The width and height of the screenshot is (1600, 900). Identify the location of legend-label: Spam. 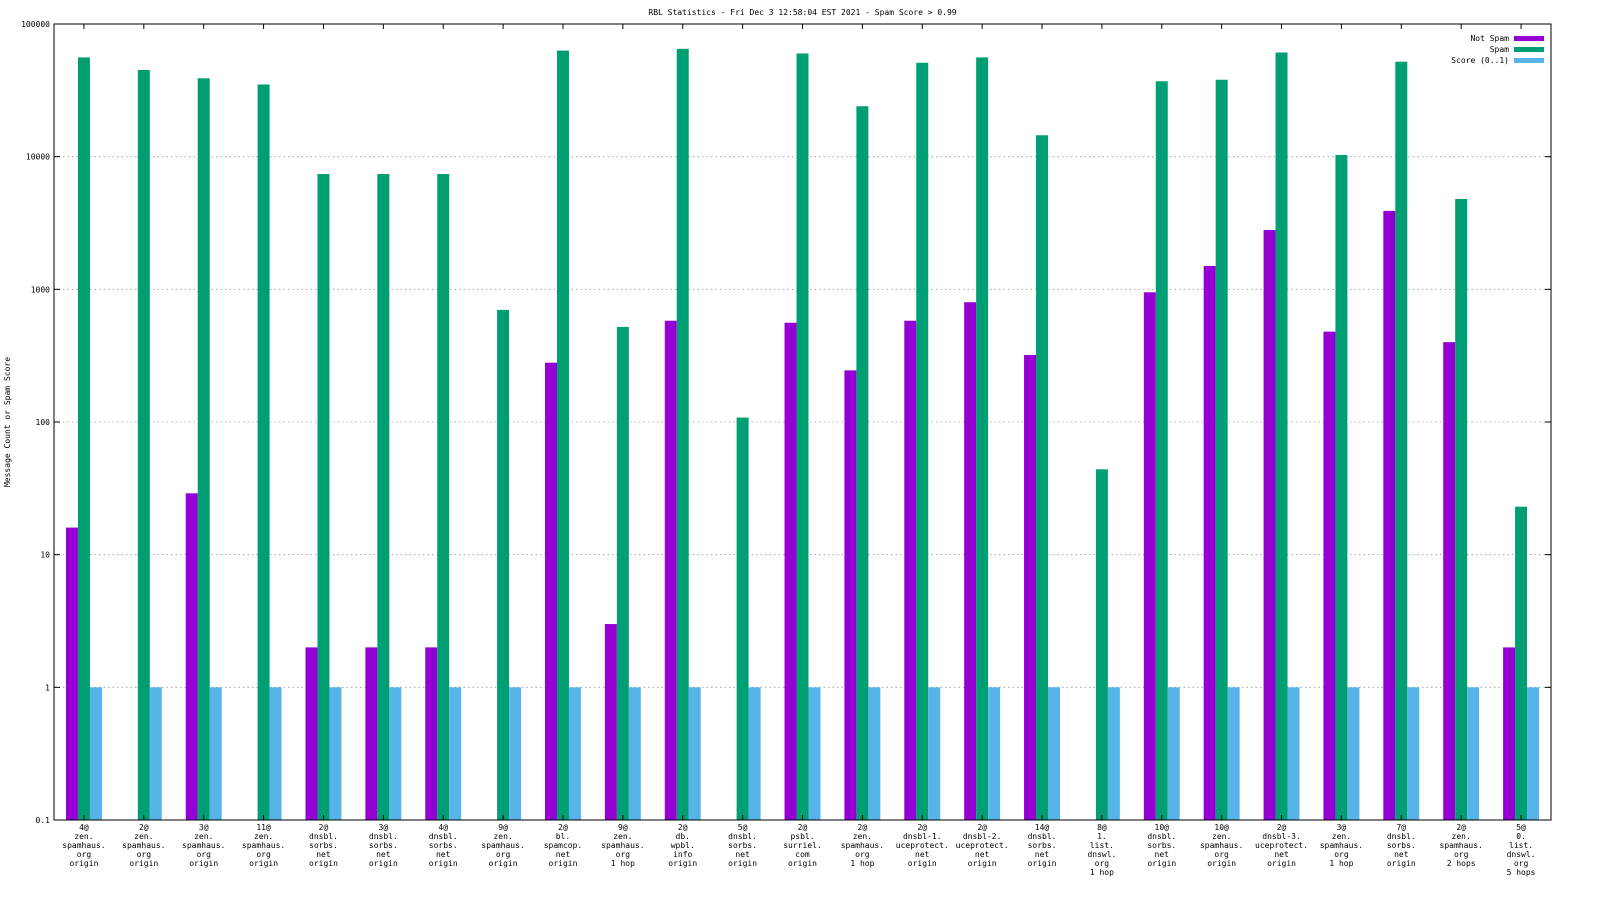
(1499, 49).